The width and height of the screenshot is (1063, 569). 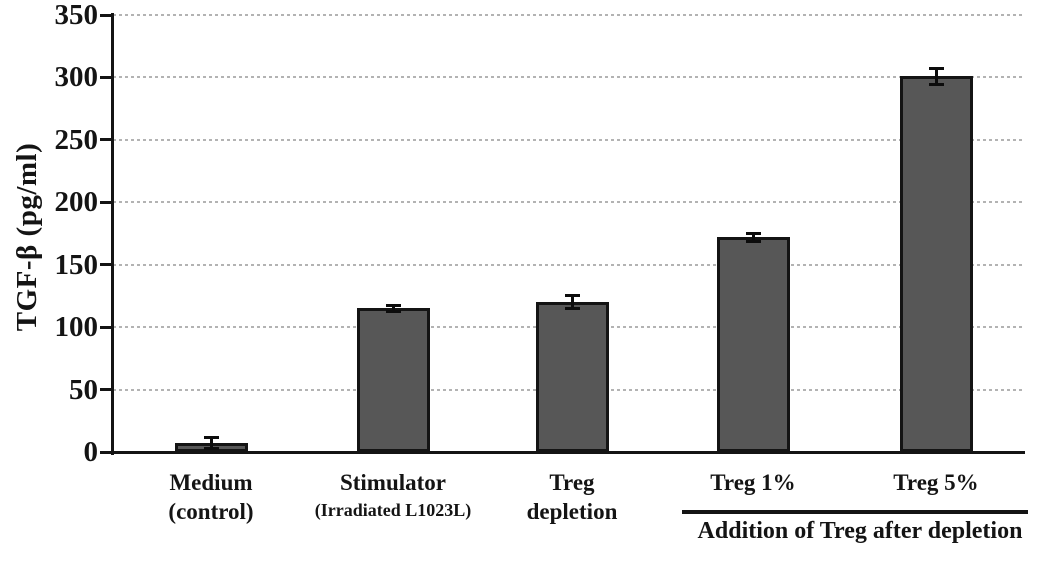 I want to click on x-category-line: (Irradiated L1023L), so click(x=393, y=510).